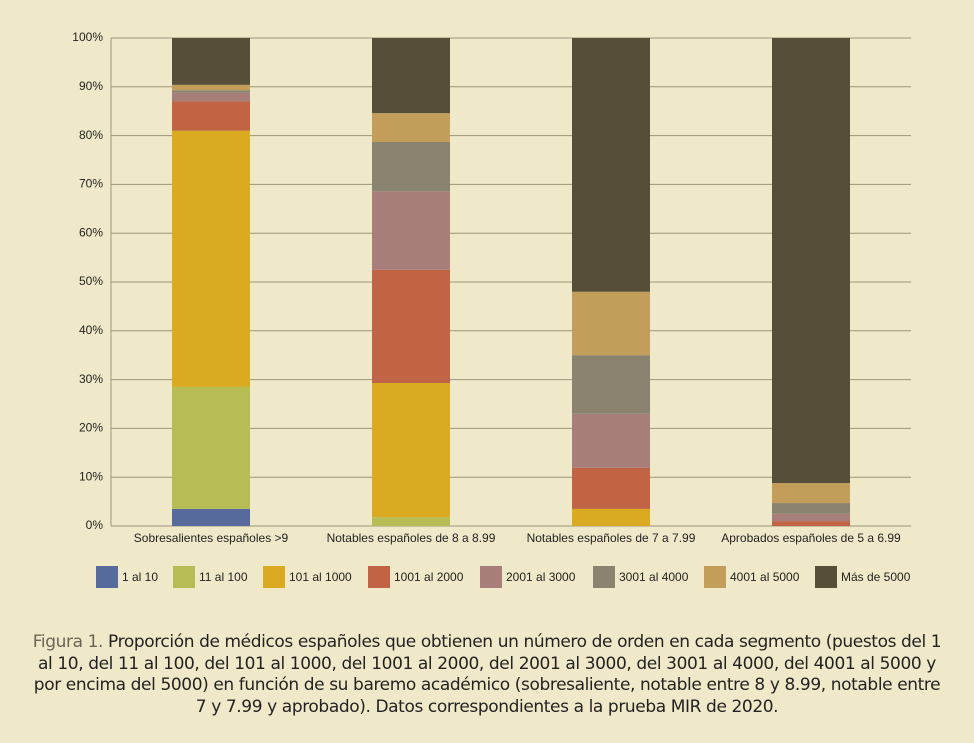  I want to click on caption-label: Figura 1., so click(68, 642).